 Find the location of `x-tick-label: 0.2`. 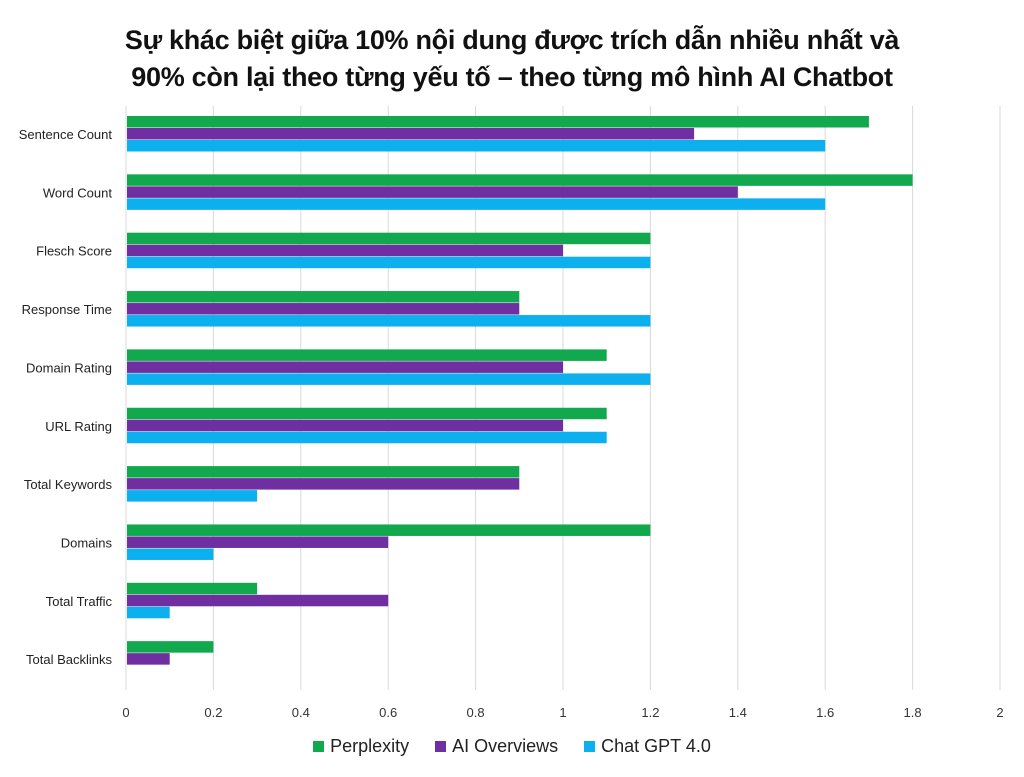

x-tick-label: 0.2 is located at coordinates (213, 712).